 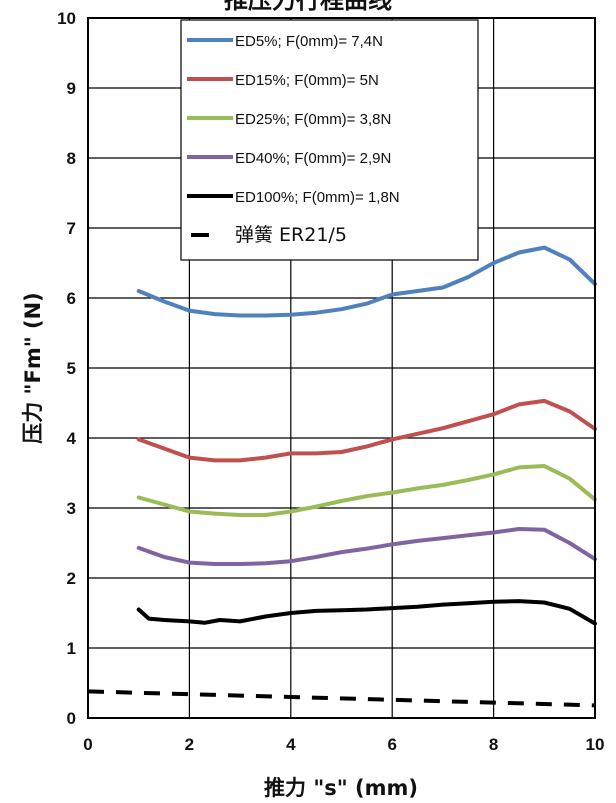 What do you see at coordinates (291, 235) in the screenshot?
I see `legend-label-5: 弹簧 ER21/5` at bounding box center [291, 235].